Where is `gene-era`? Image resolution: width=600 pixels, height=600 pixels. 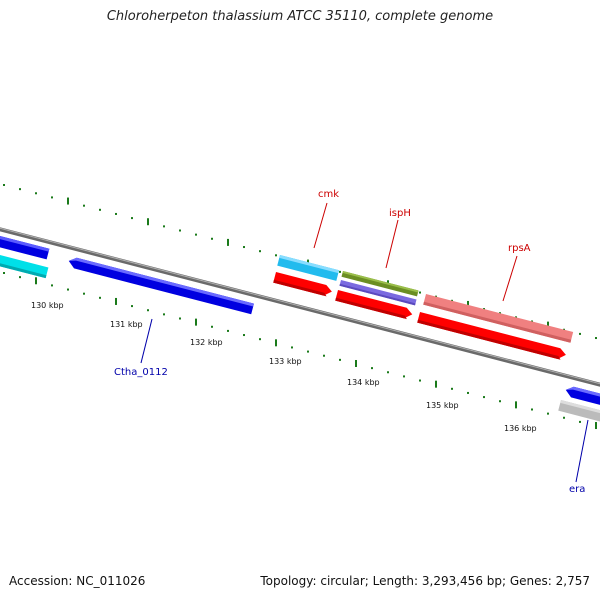
gene-era is located at coordinates (582, 398).